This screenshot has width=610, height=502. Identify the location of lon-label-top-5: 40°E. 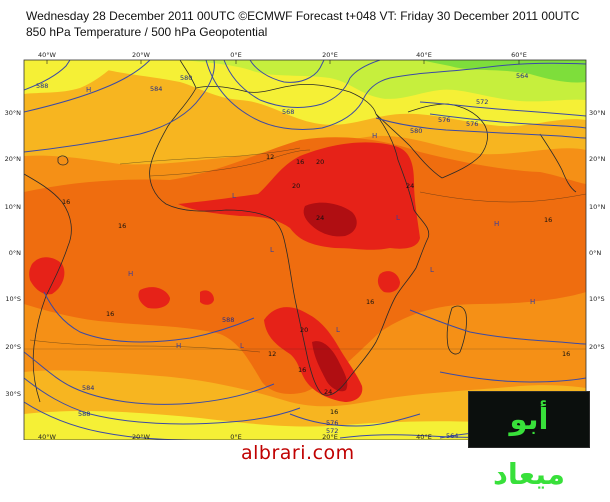
(424, 55).